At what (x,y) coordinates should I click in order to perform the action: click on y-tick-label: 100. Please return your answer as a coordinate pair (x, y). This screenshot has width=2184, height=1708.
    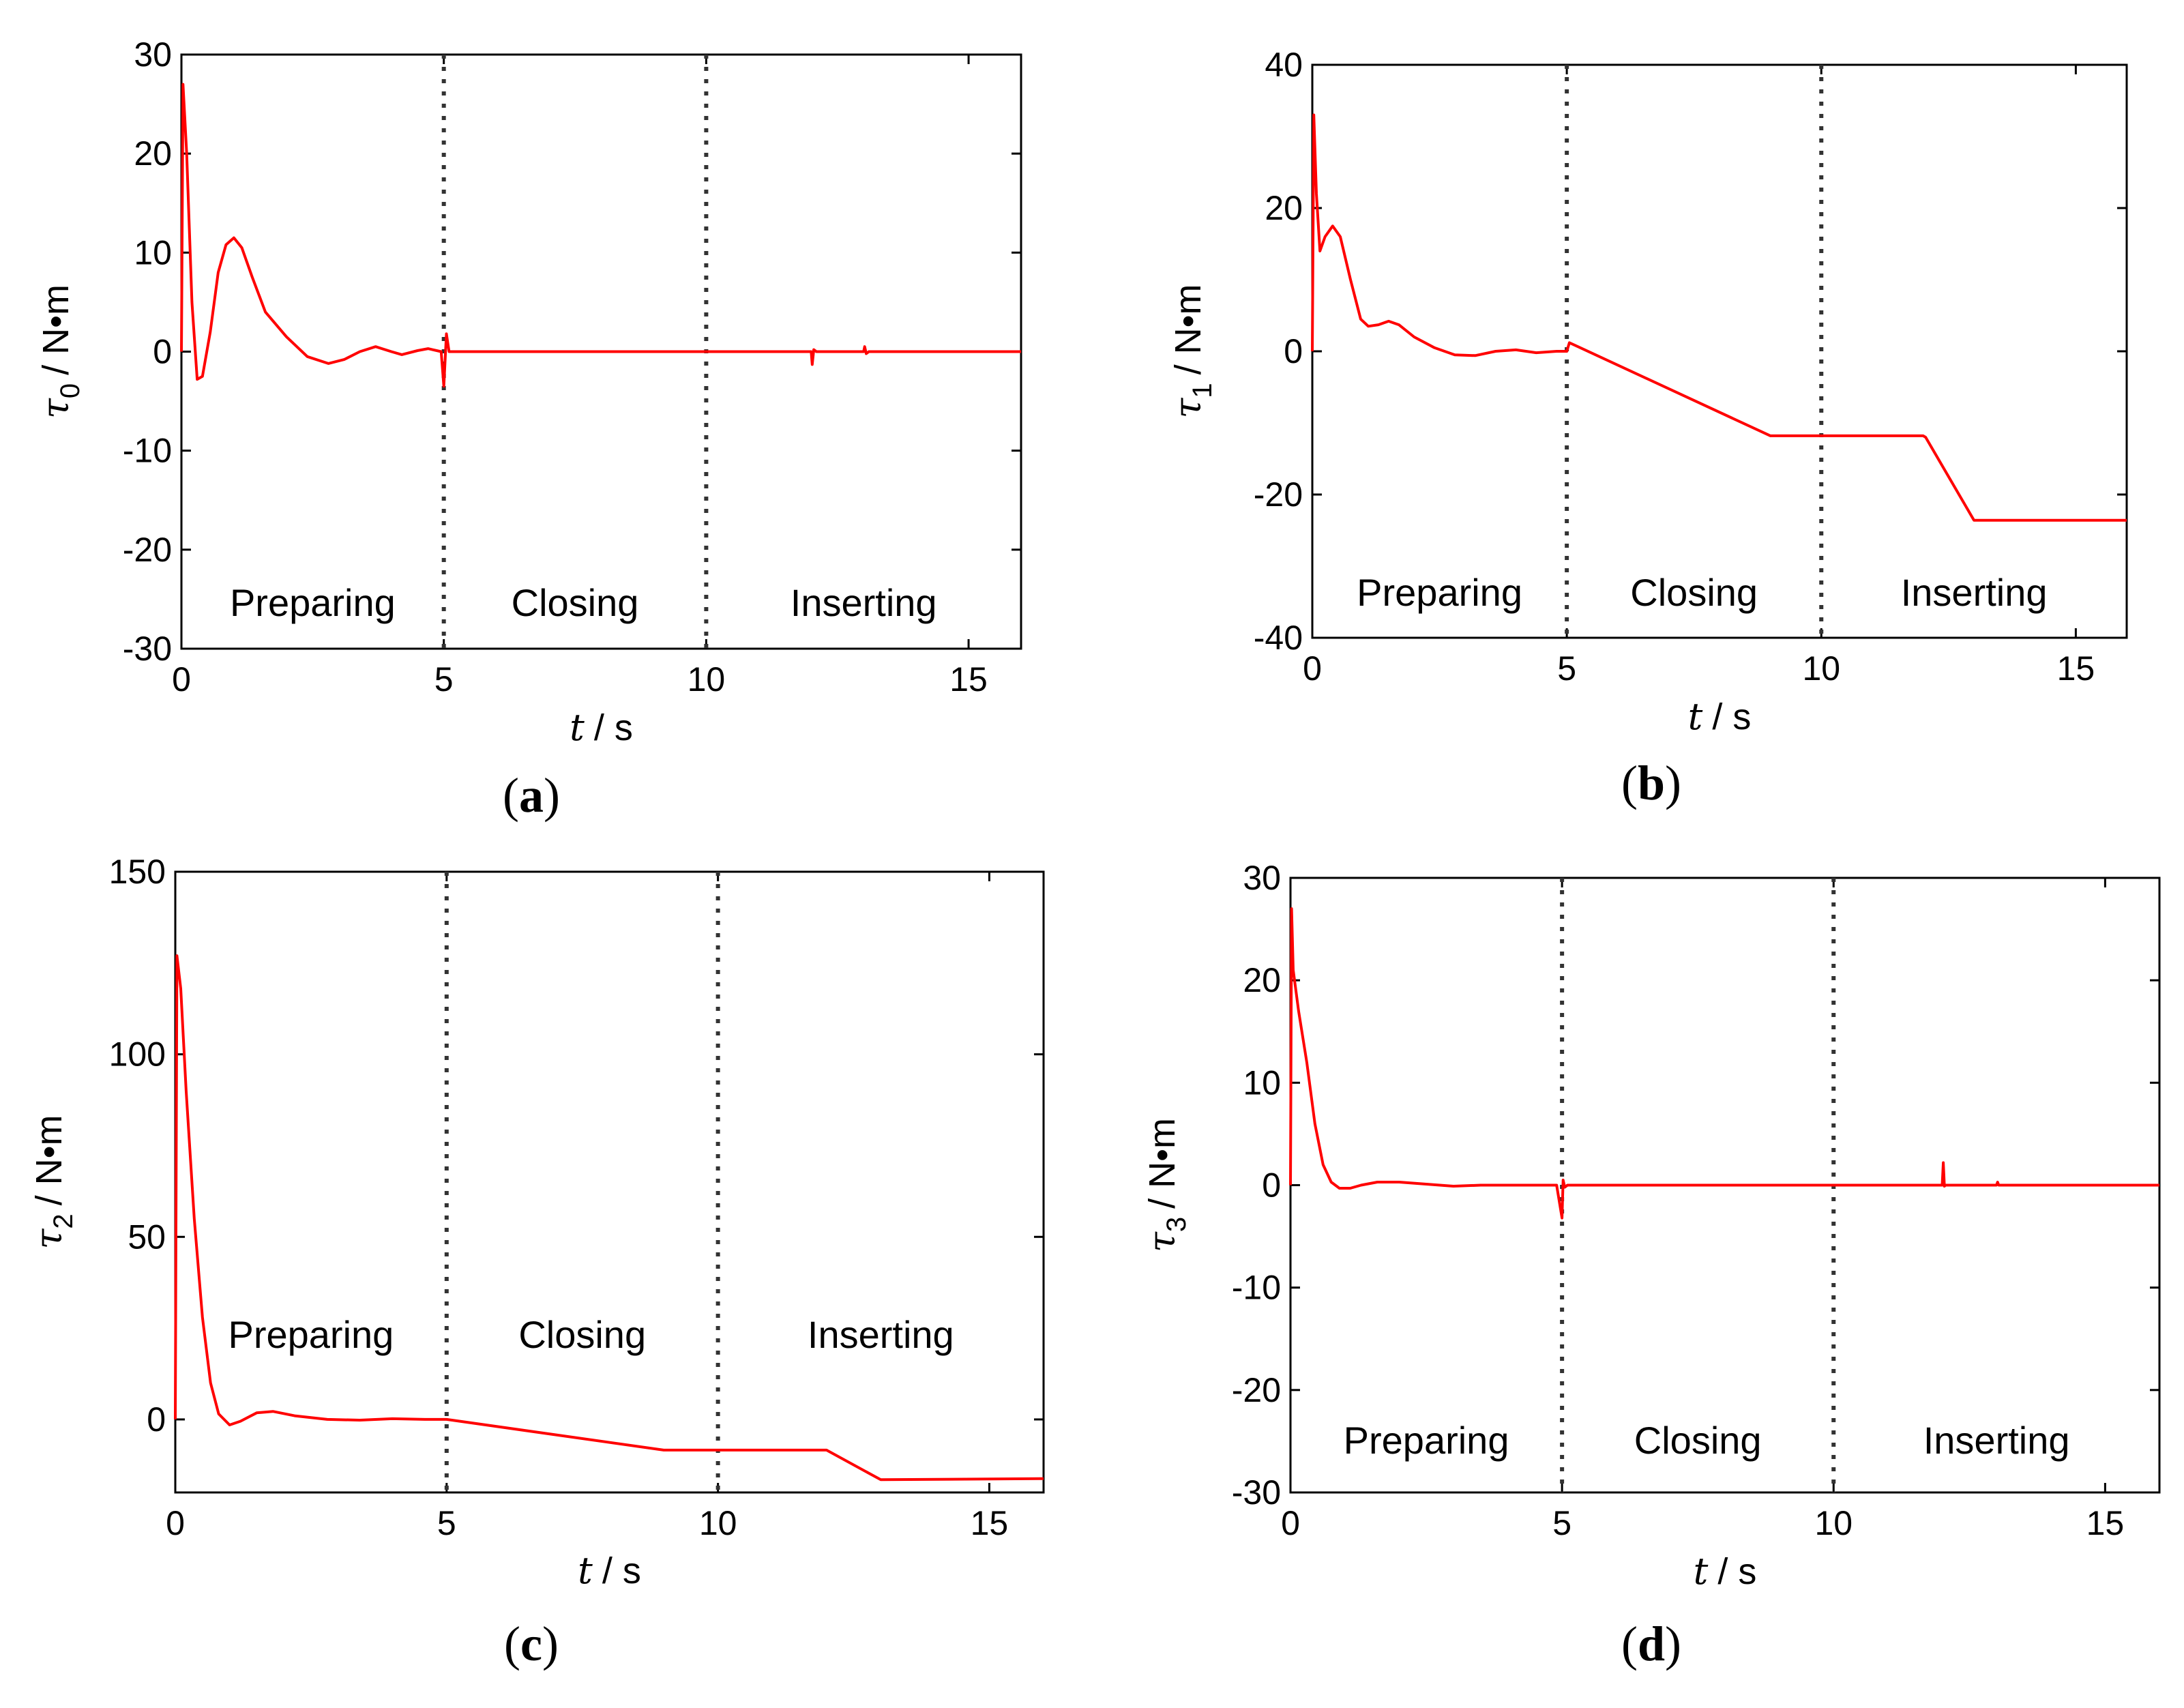
    Looking at the image, I should click on (137, 1055).